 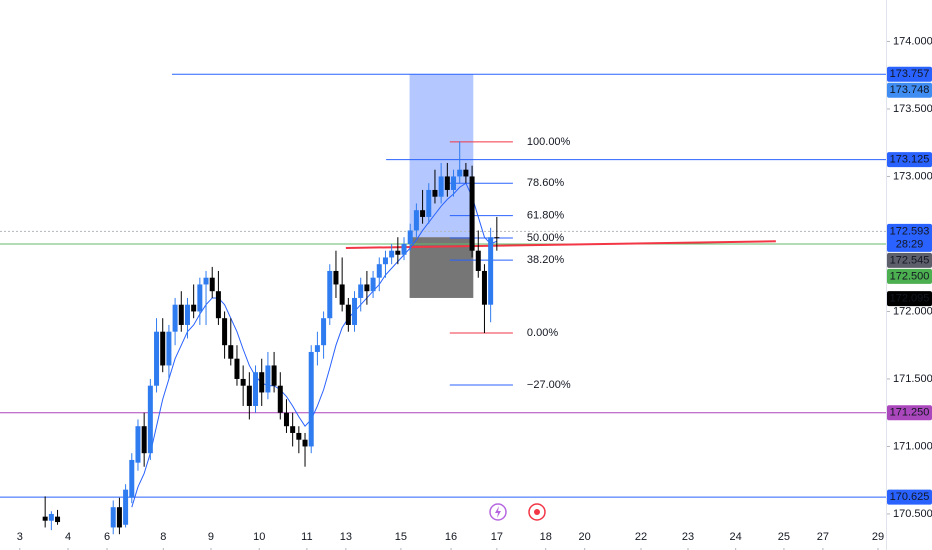 I want to click on x-tick-label: 9, so click(x=211, y=537).